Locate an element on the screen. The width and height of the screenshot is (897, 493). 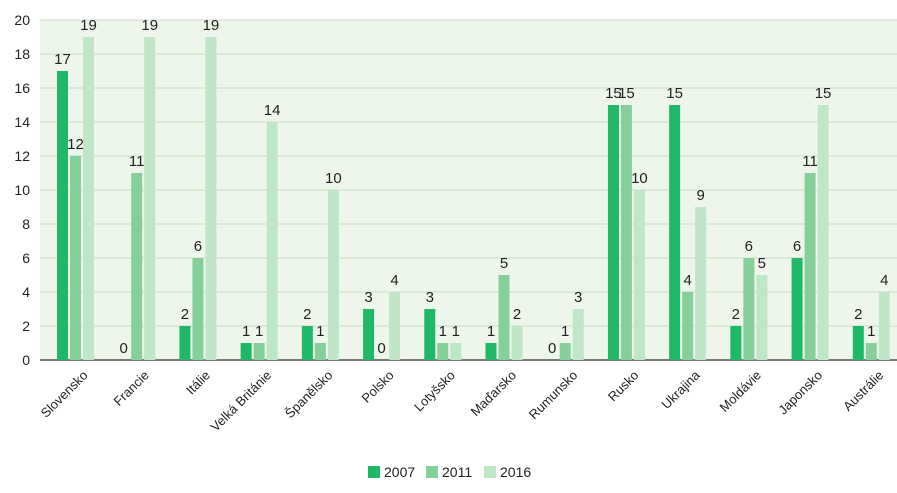
y-tick-label: 8 is located at coordinates (26, 224).